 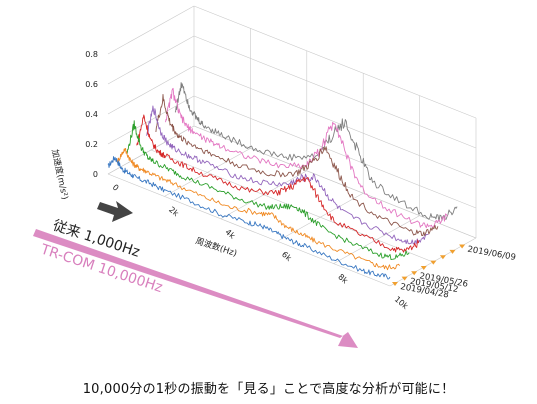 I want to click on x-tick-label: 10k, so click(x=401, y=303).